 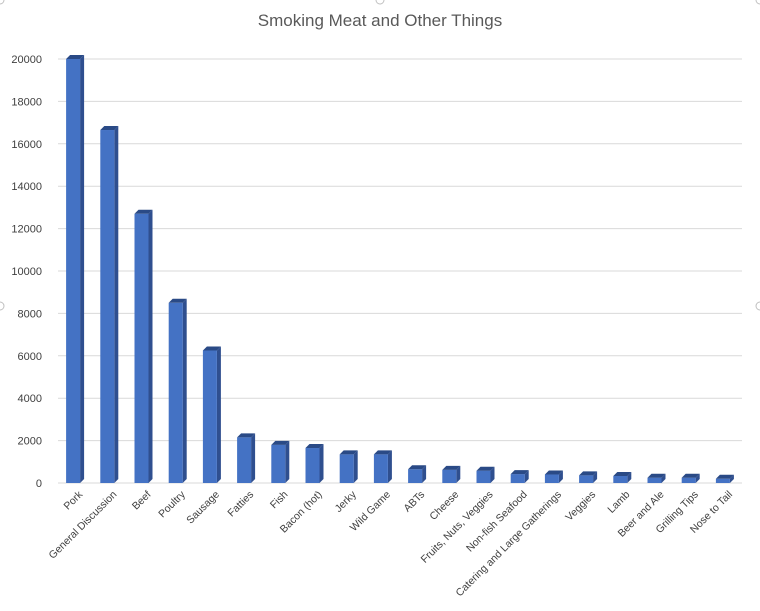 What do you see at coordinates (240, 504) in the screenshot?
I see `x-tick-label: Fatties` at bounding box center [240, 504].